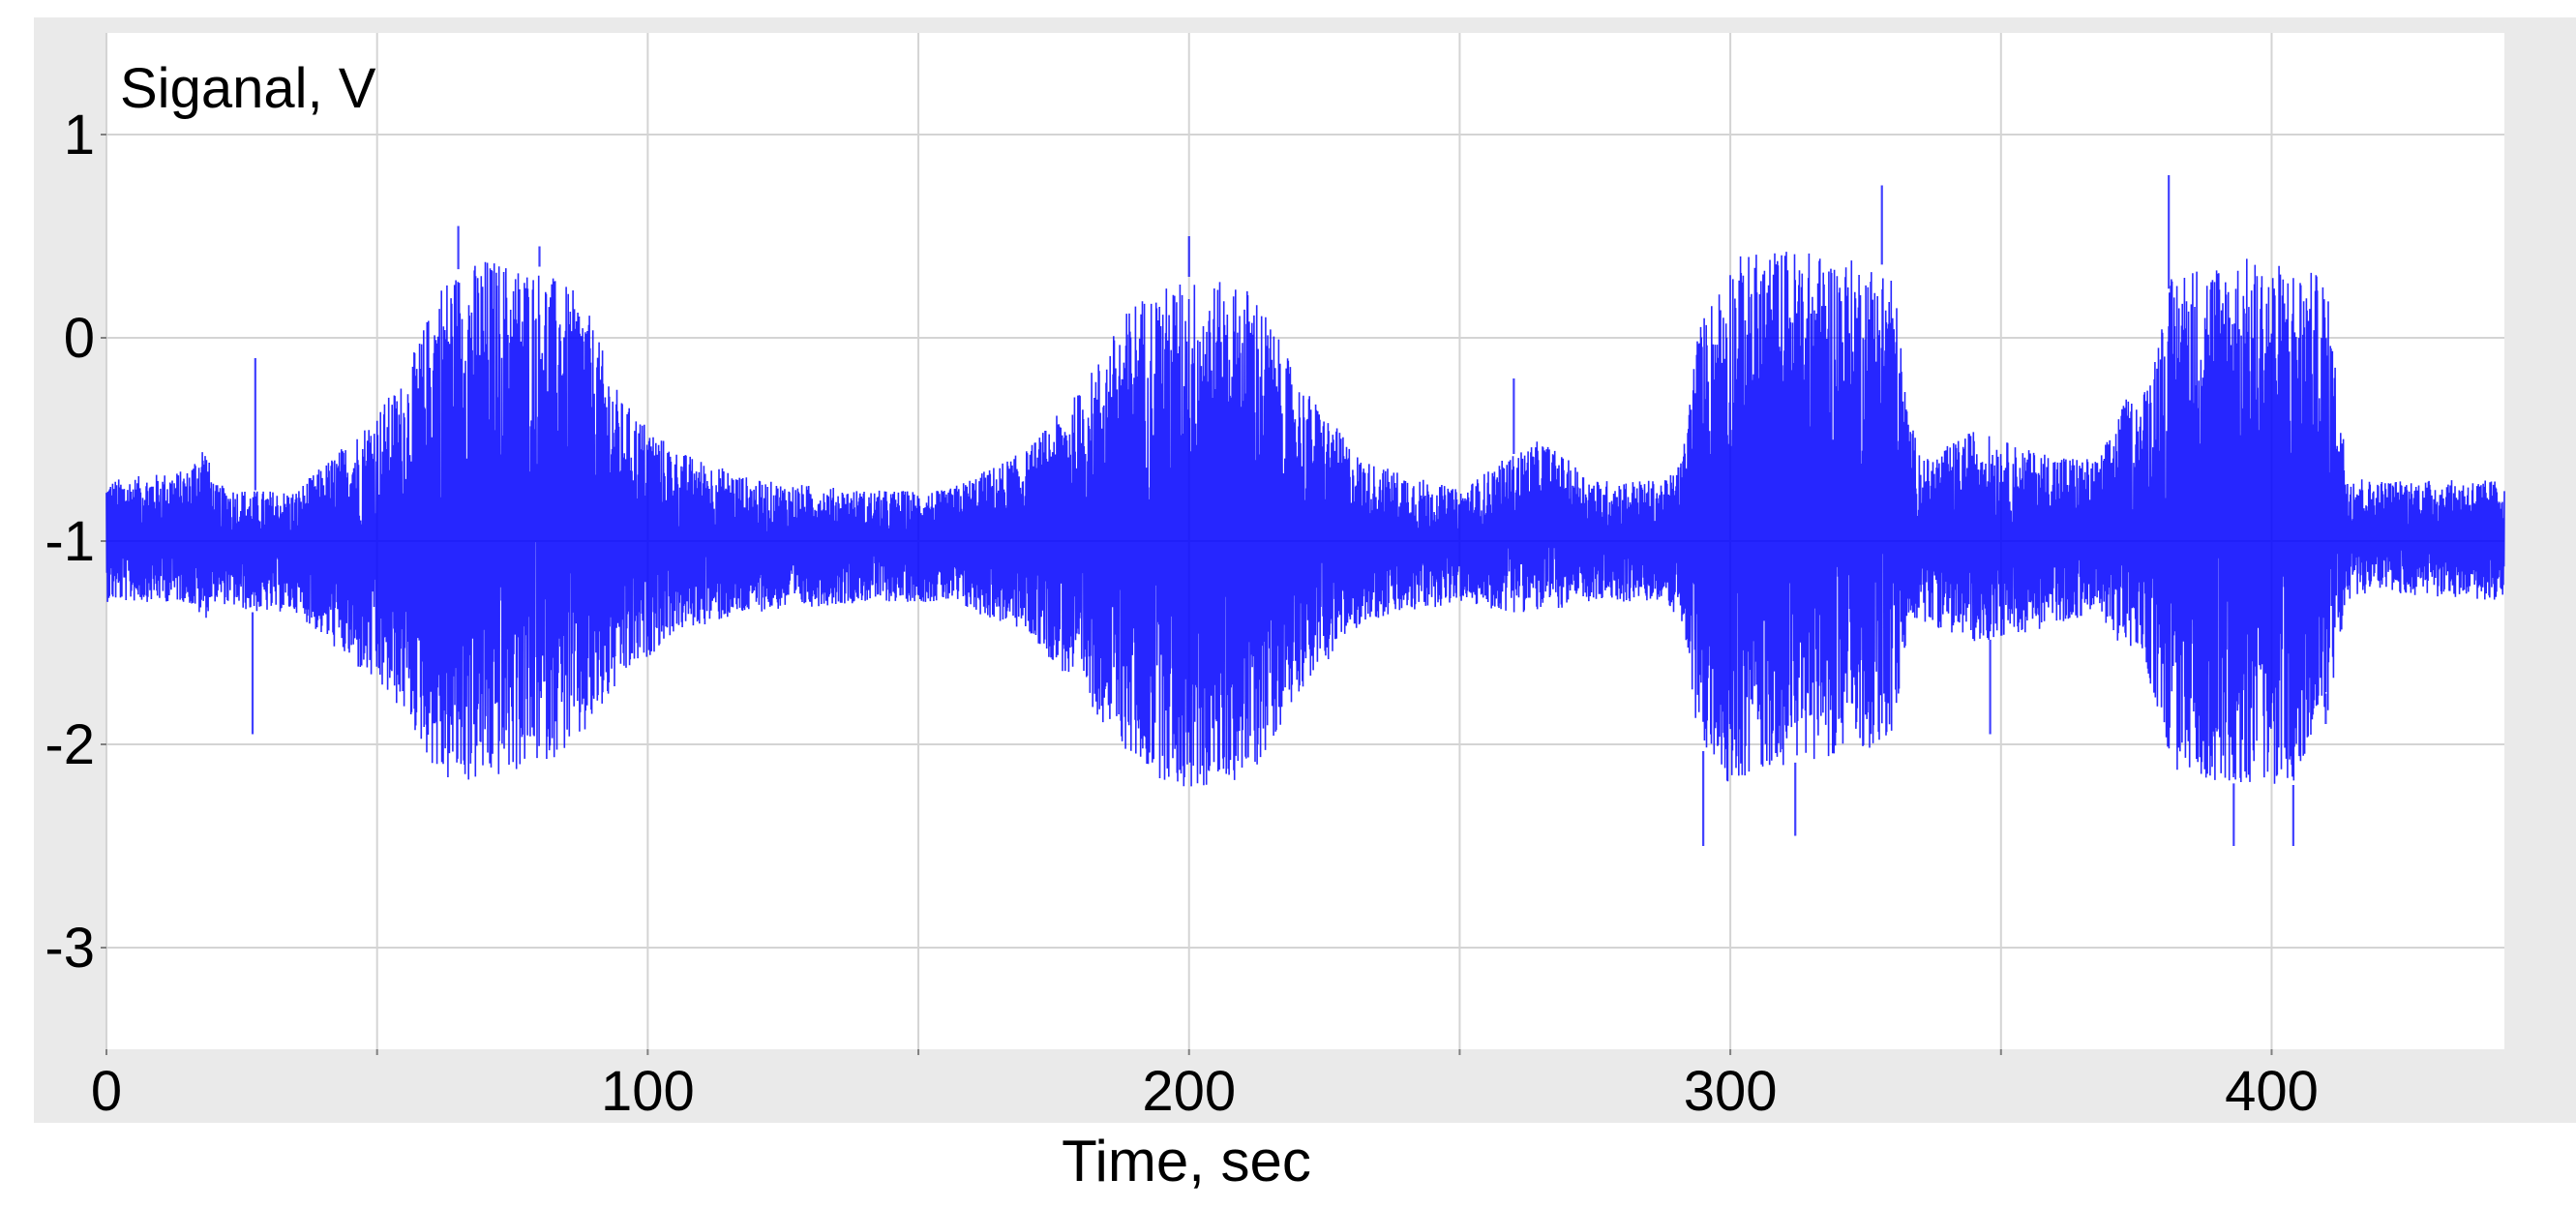 This screenshot has width=2576, height=1208. I want to click on y-tick-label: 0, so click(79, 338).